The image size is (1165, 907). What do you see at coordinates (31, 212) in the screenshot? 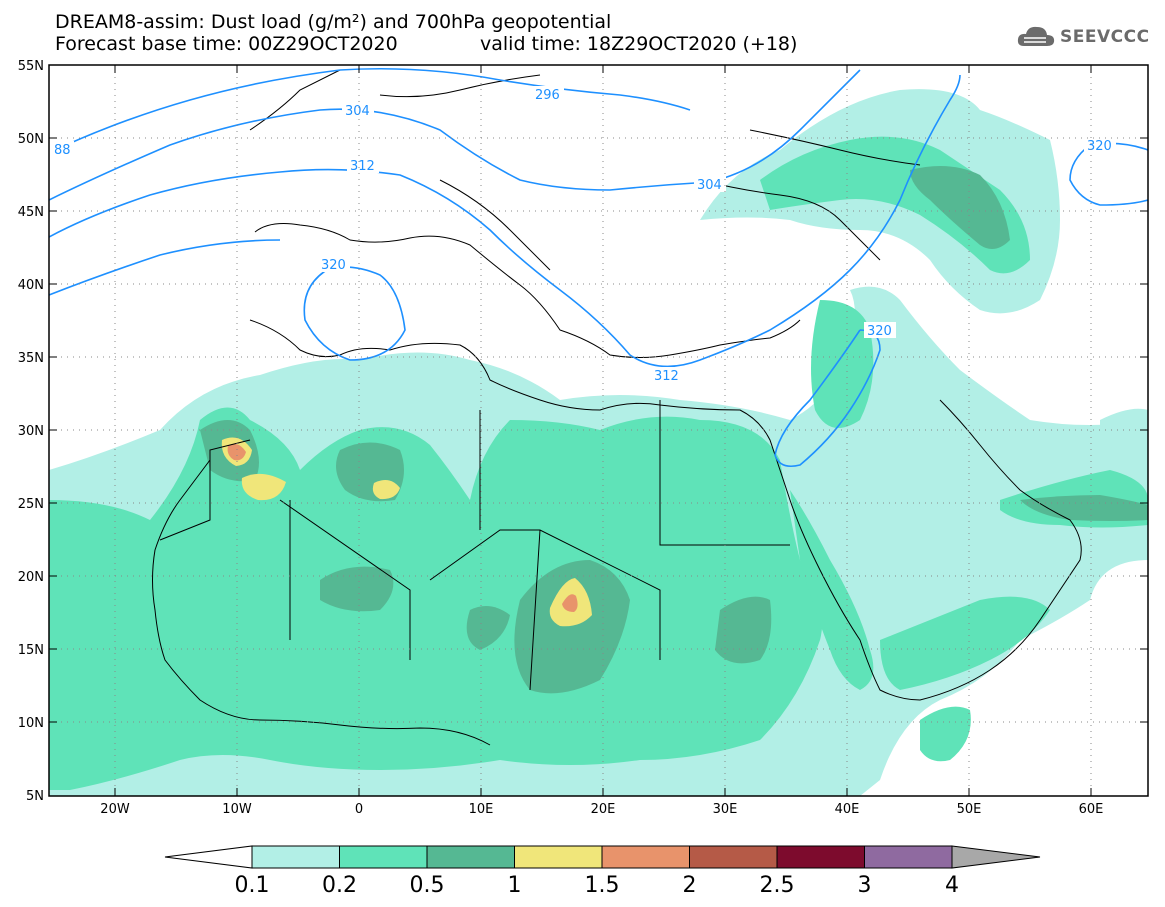
I see `lat-tick-label: 45N` at bounding box center [31, 212].